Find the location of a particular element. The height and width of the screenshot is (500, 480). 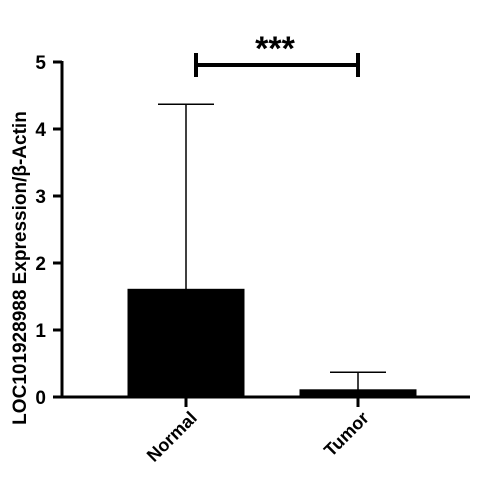

x-category-label: Tumor is located at coordinates (346, 434).